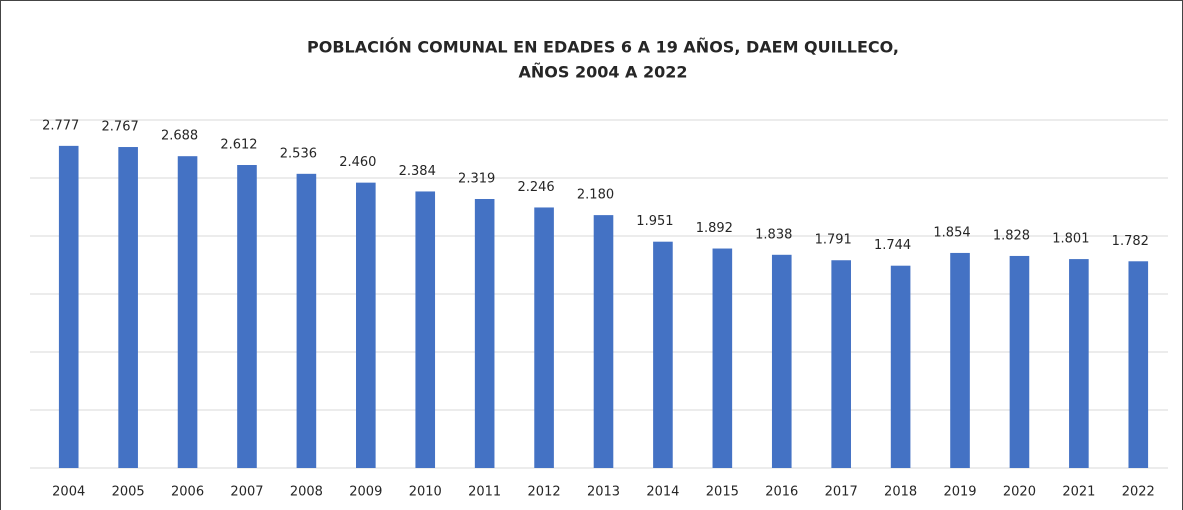  Describe the element at coordinates (892, 245) in the screenshot. I see `data-label: 1.744` at that location.